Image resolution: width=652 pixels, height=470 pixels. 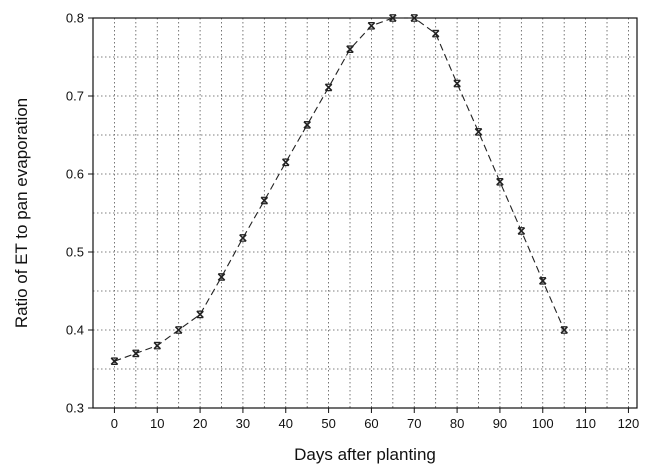 What do you see at coordinates (75, 408) in the screenshot?
I see `y-tick-label: 0.3` at bounding box center [75, 408].